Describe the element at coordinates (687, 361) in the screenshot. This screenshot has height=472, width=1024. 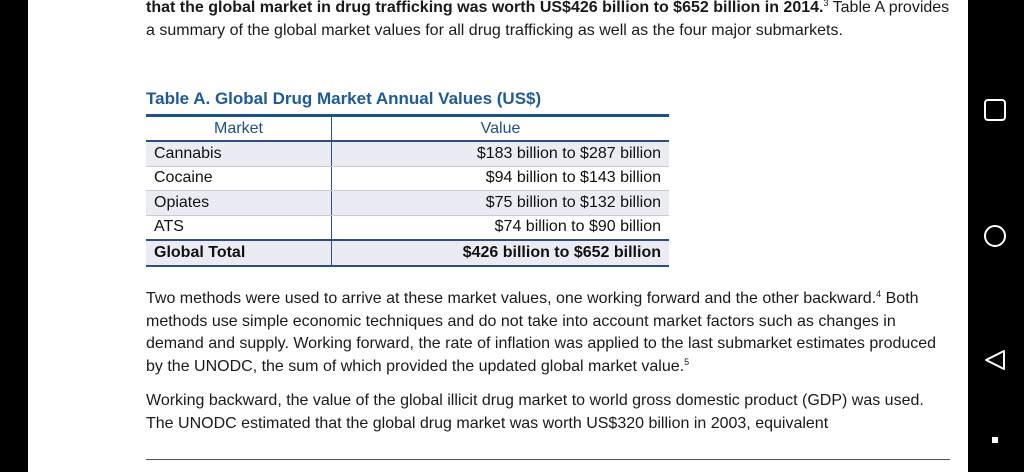
I see `footnote-ref: 5` at that location.